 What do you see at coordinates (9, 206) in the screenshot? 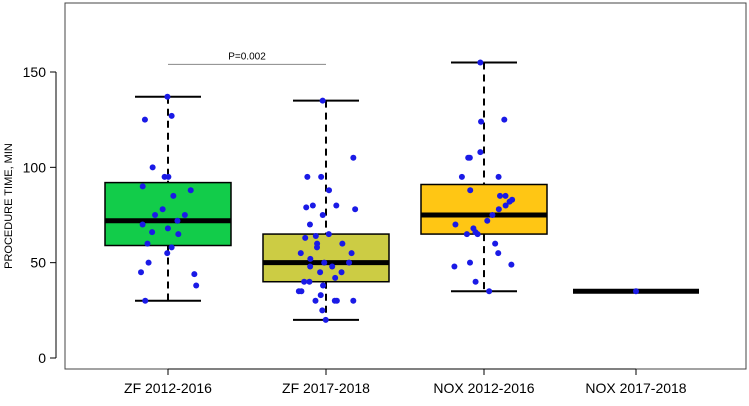
I see `y-axis-title: PROCEDURE TIME, MIN` at bounding box center [9, 206].